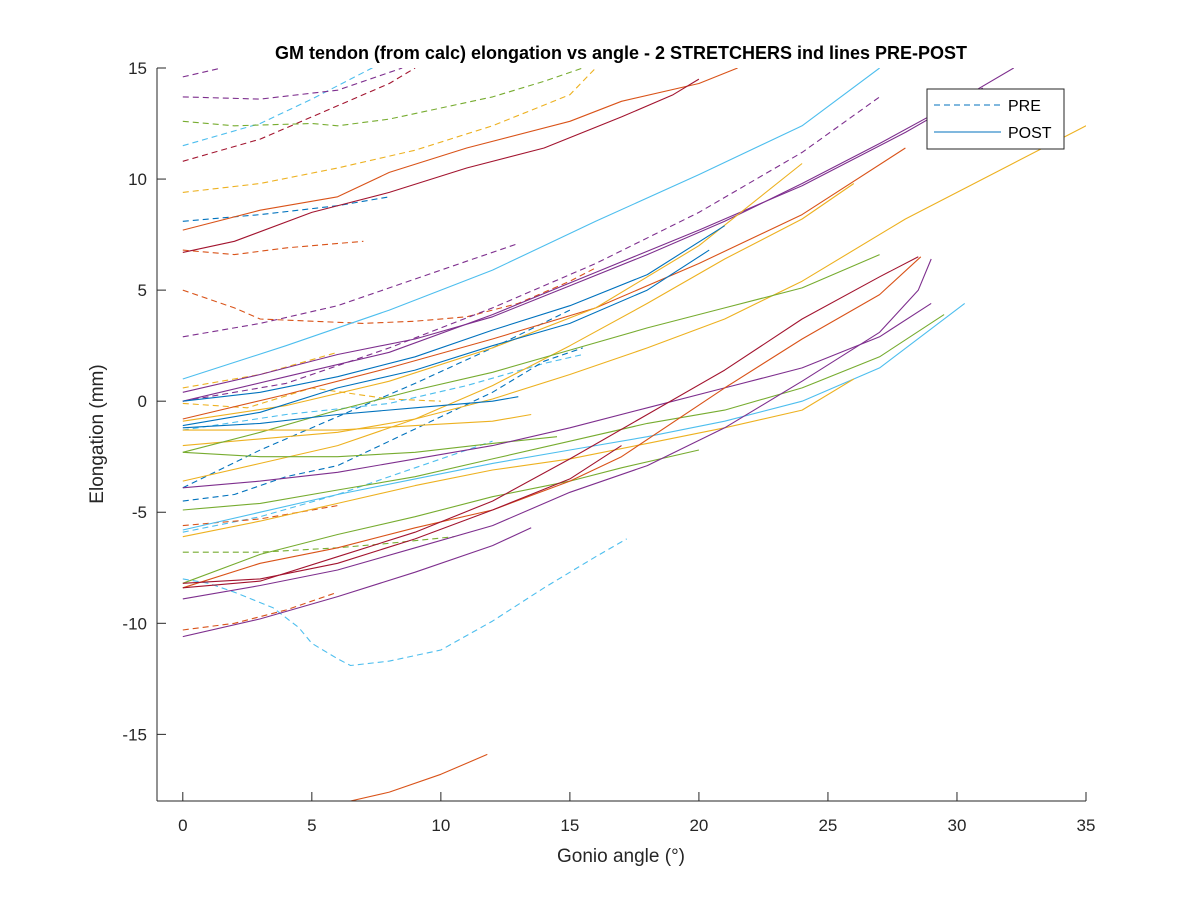 The width and height of the screenshot is (1200, 900). What do you see at coordinates (1086, 825) in the screenshot?
I see `x-tick-label: 35` at bounding box center [1086, 825].